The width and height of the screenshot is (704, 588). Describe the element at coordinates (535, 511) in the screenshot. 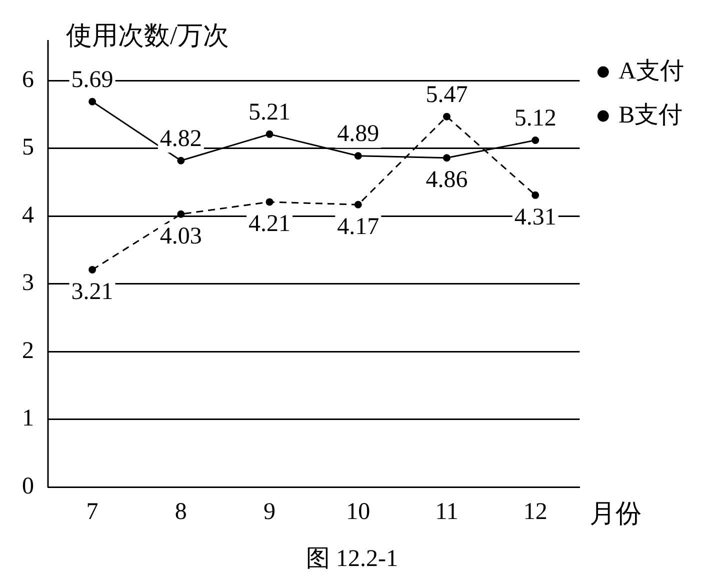

I see `x-tick-label: 12` at that location.